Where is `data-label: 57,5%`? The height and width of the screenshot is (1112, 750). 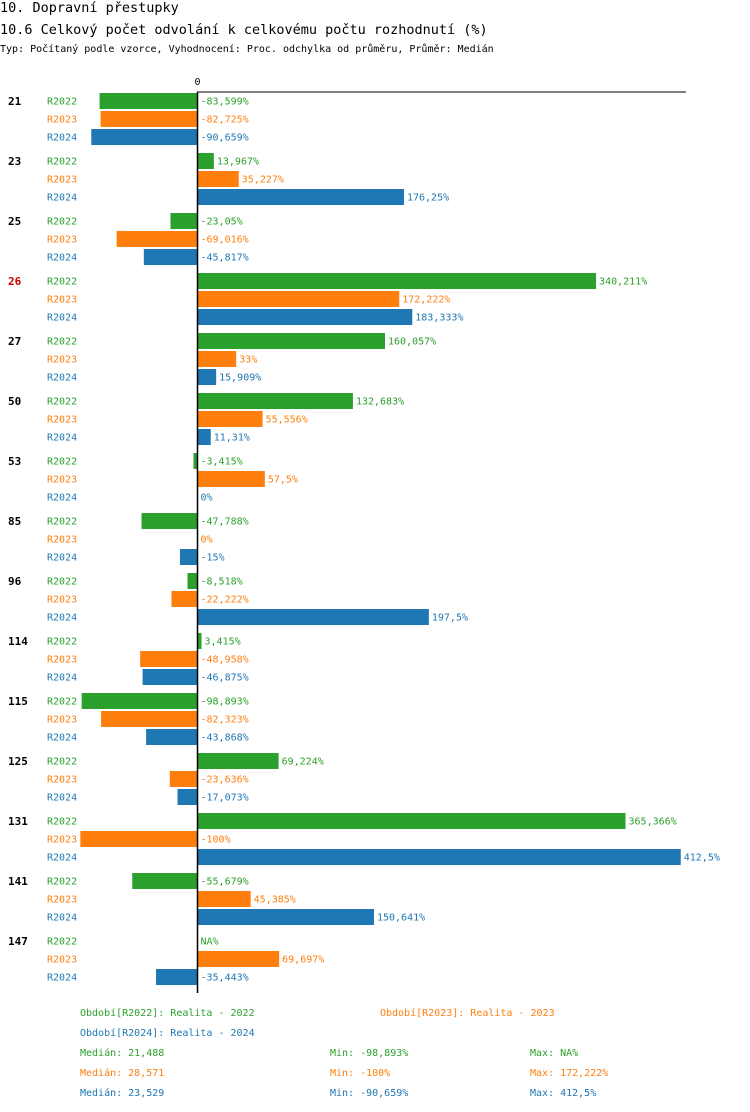 data-label: 57,5% is located at coordinates (283, 480).